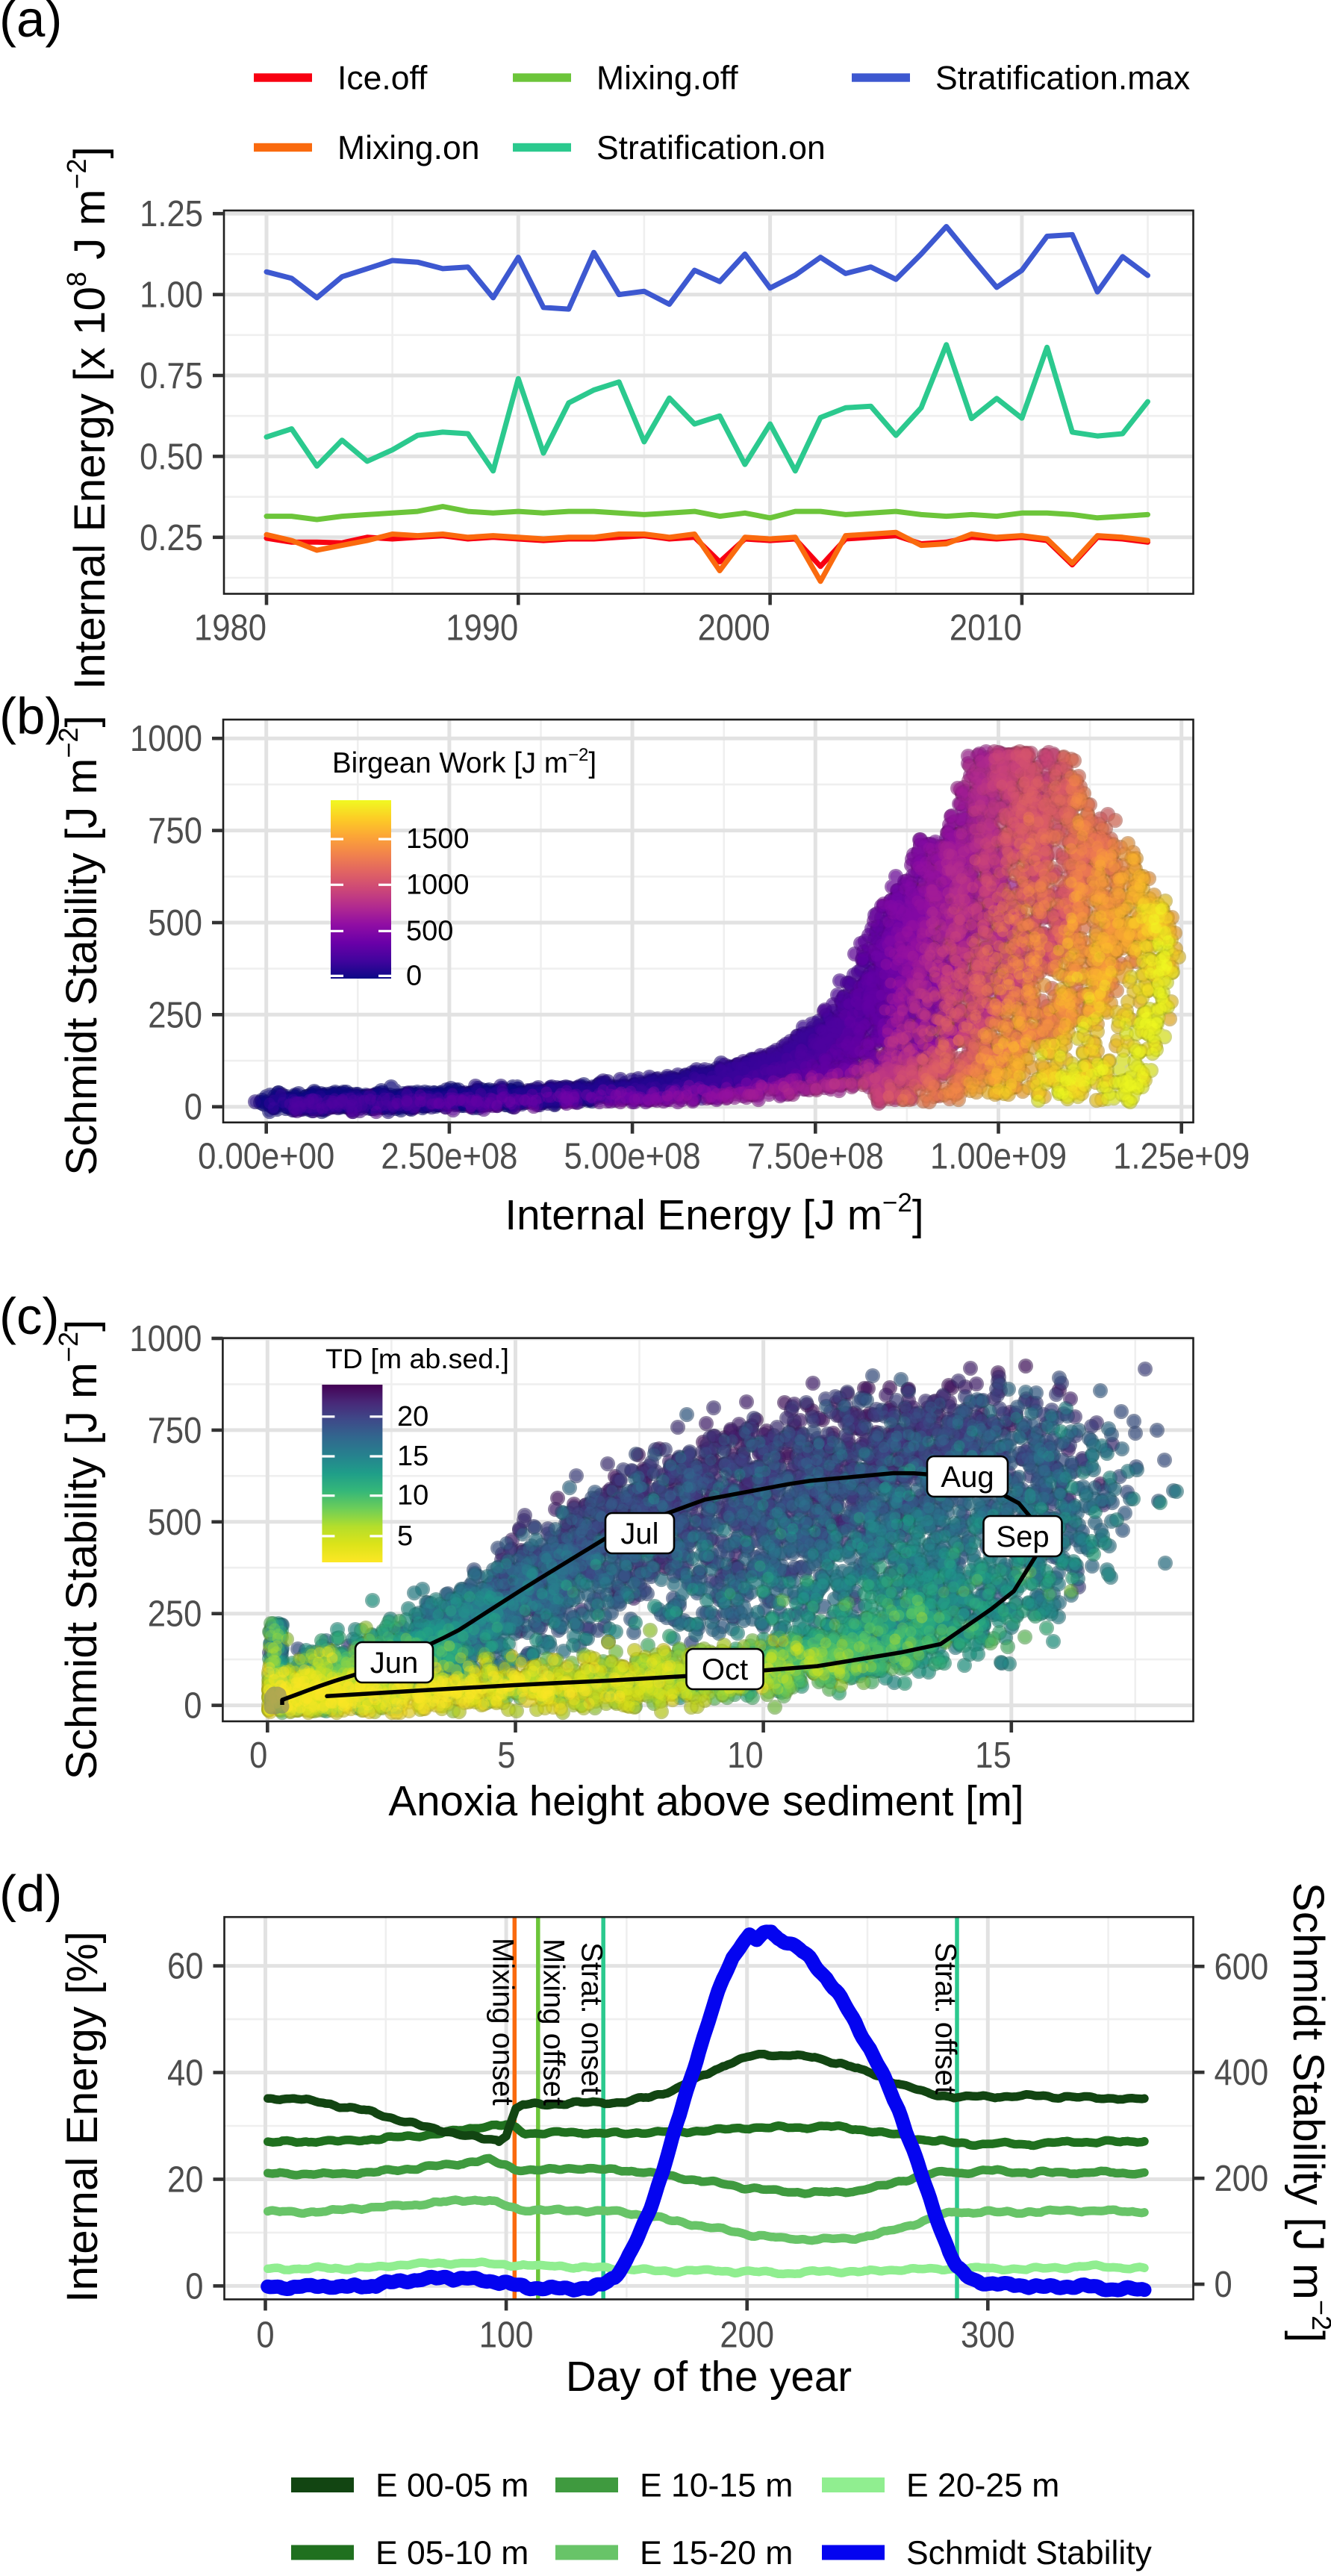  Describe the element at coordinates (711, 148) in the screenshot. I see `svg-text: Stratification.on` at that location.